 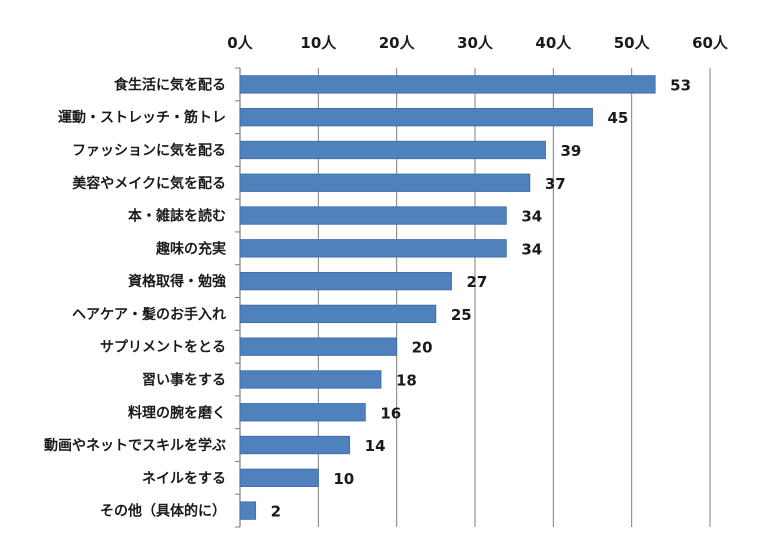 What do you see at coordinates (375, 446) in the screenshot?
I see `data-label: 14` at bounding box center [375, 446].